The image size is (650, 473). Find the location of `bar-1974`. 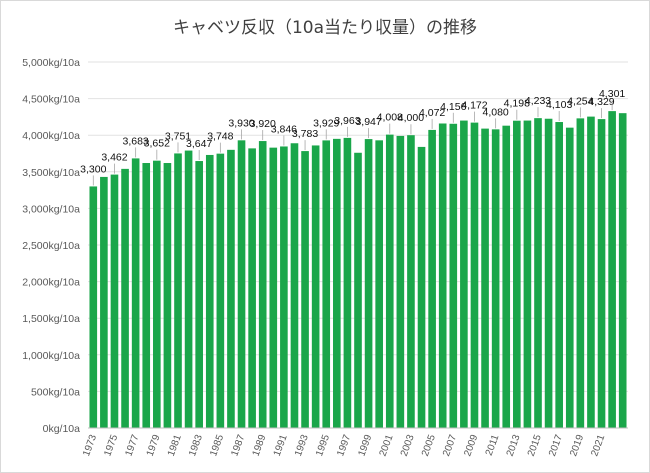

bar-1974 is located at coordinates (104, 302).